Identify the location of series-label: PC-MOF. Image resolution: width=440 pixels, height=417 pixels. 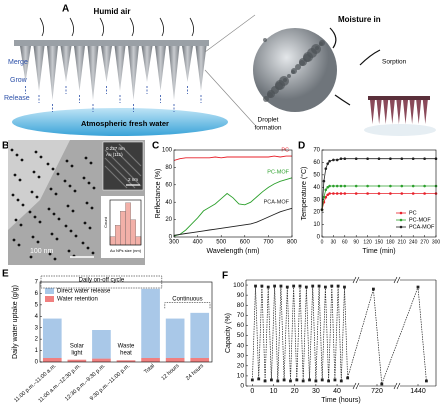
(278, 172).